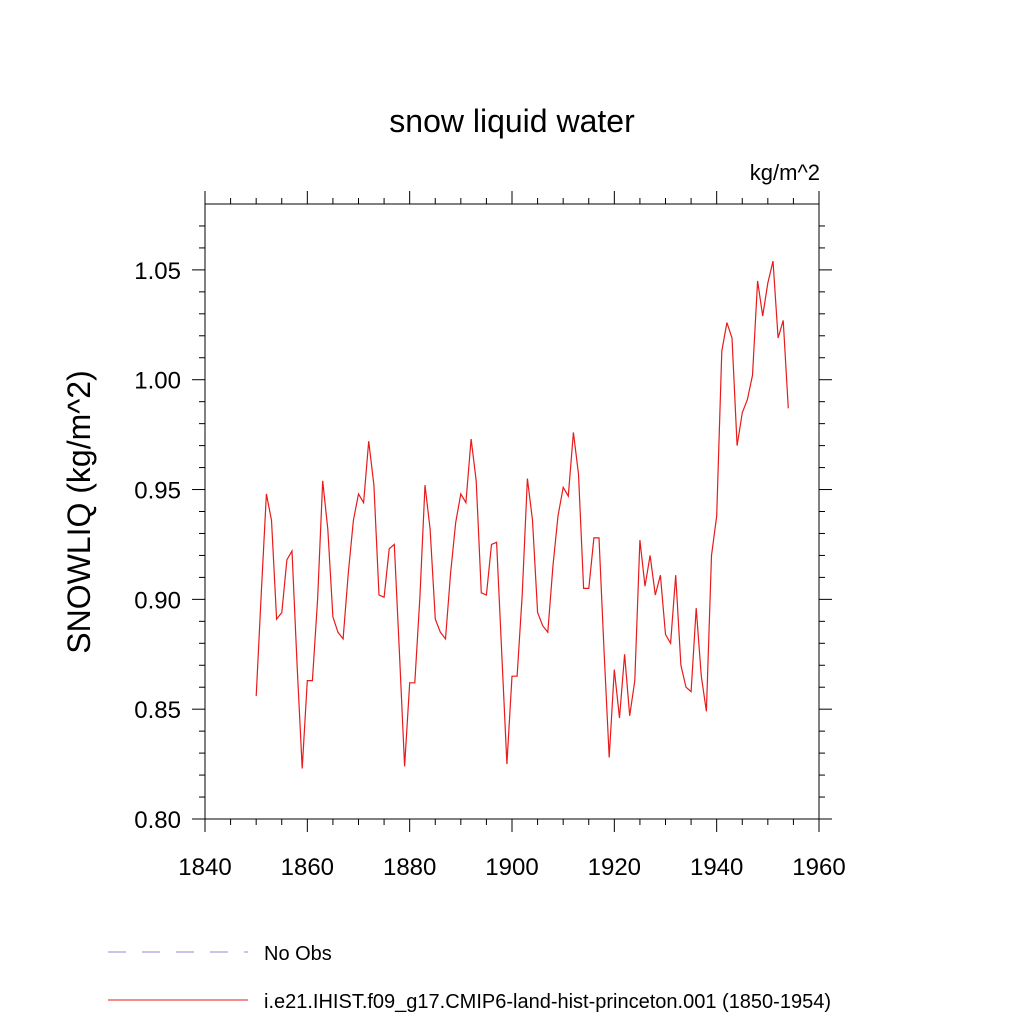 This screenshot has height=1029, width=1024. Describe the element at coordinates (614, 867) in the screenshot. I see `x-tick-label: 1920` at that location.